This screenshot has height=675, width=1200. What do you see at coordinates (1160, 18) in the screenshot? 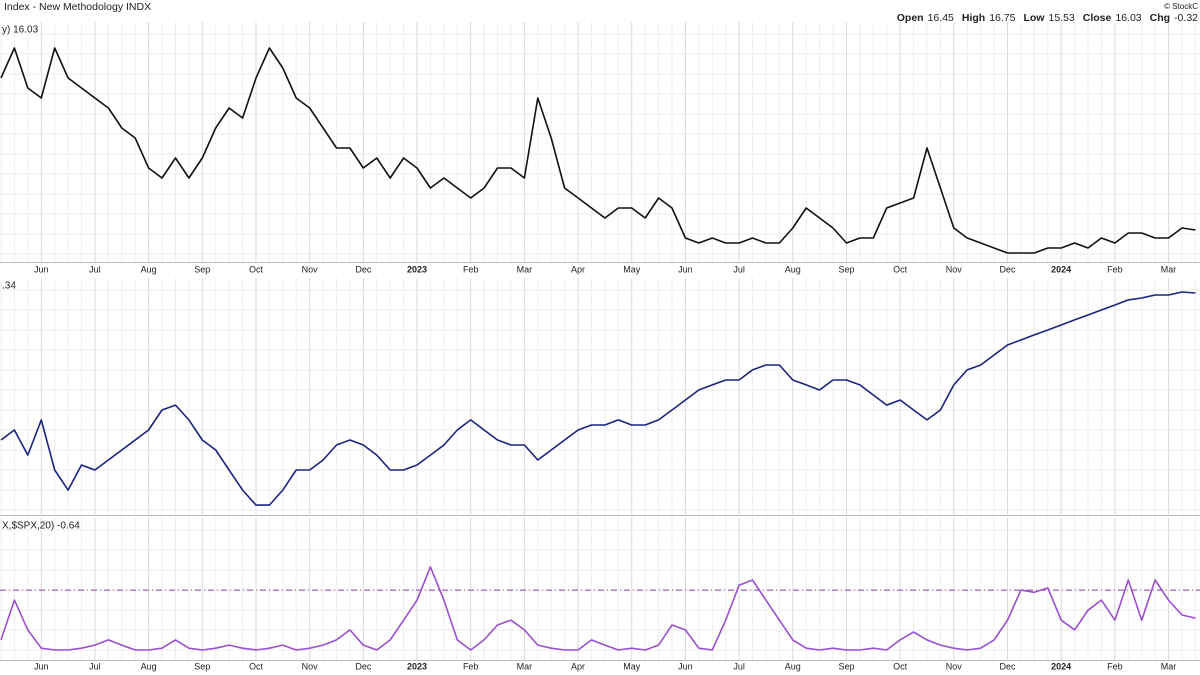
I see `ohlc-label: Chg` at bounding box center [1160, 18].